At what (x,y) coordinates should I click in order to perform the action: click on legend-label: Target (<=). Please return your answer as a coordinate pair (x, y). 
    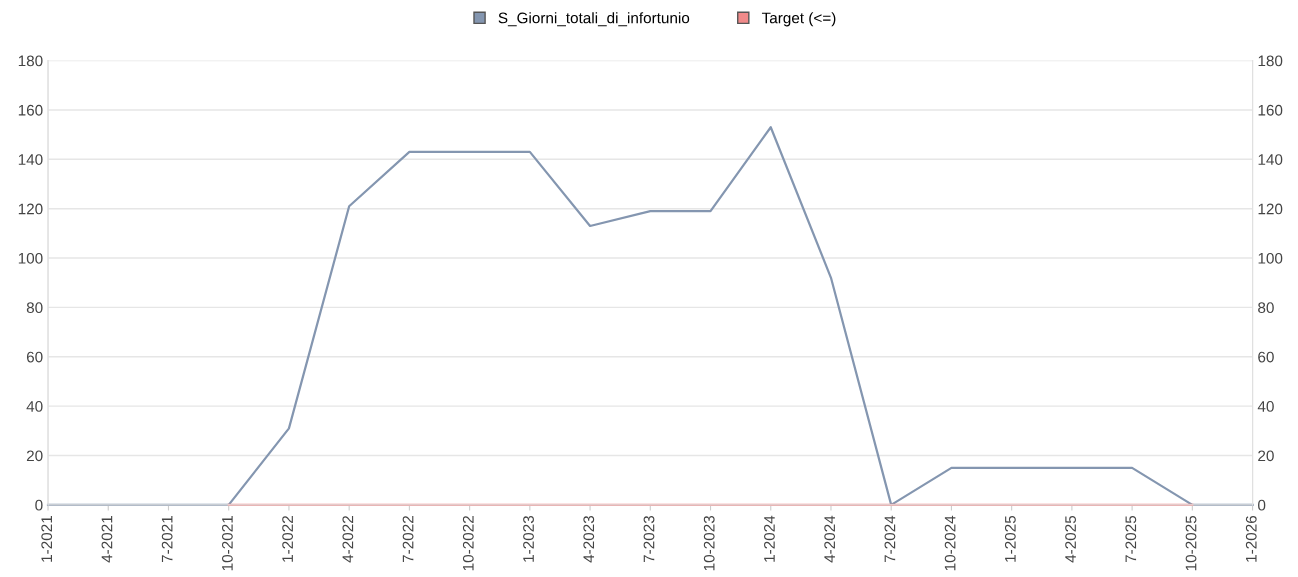
    Looking at the image, I should click on (798, 19).